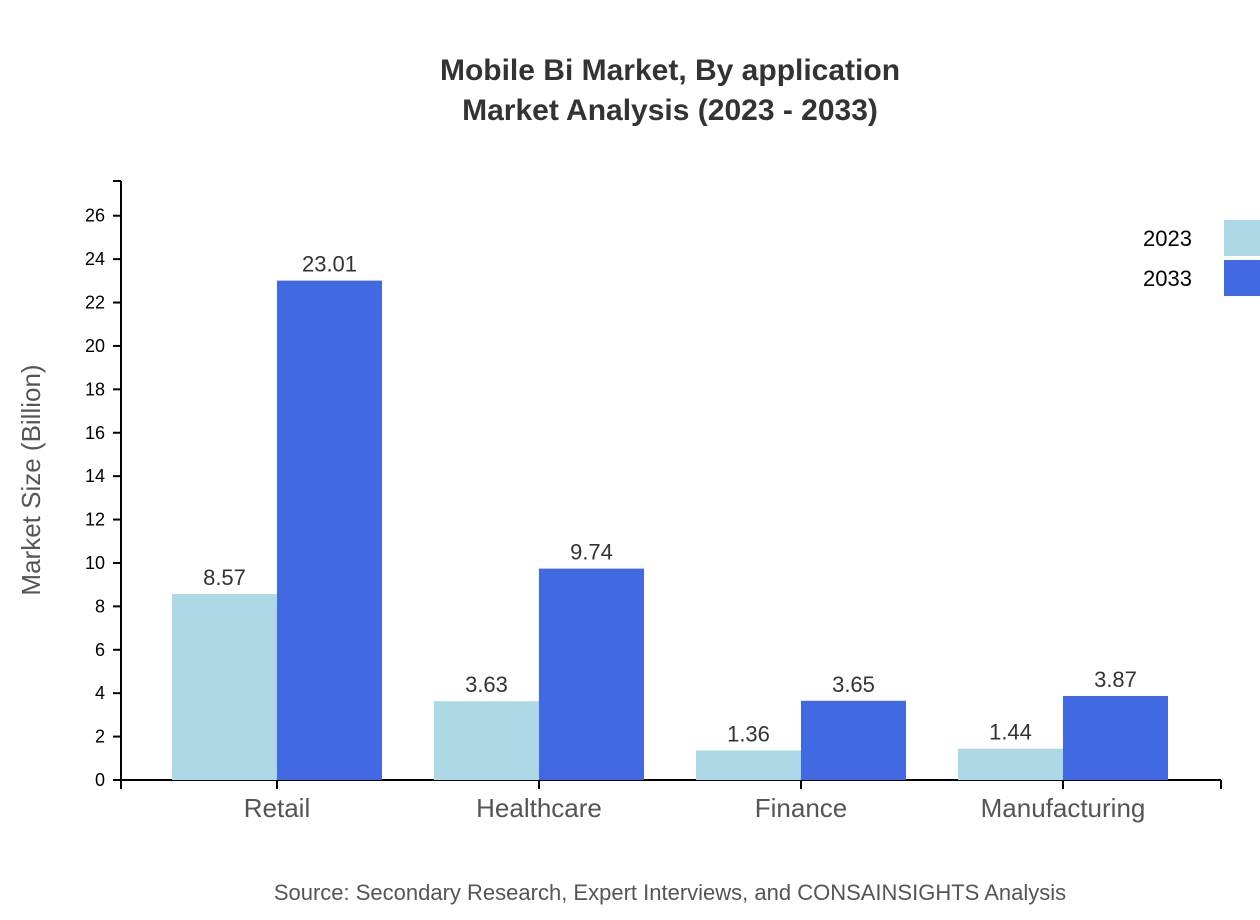 The image size is (1260, 920). I want to click on data-label: 3.65, so click(853, 684).